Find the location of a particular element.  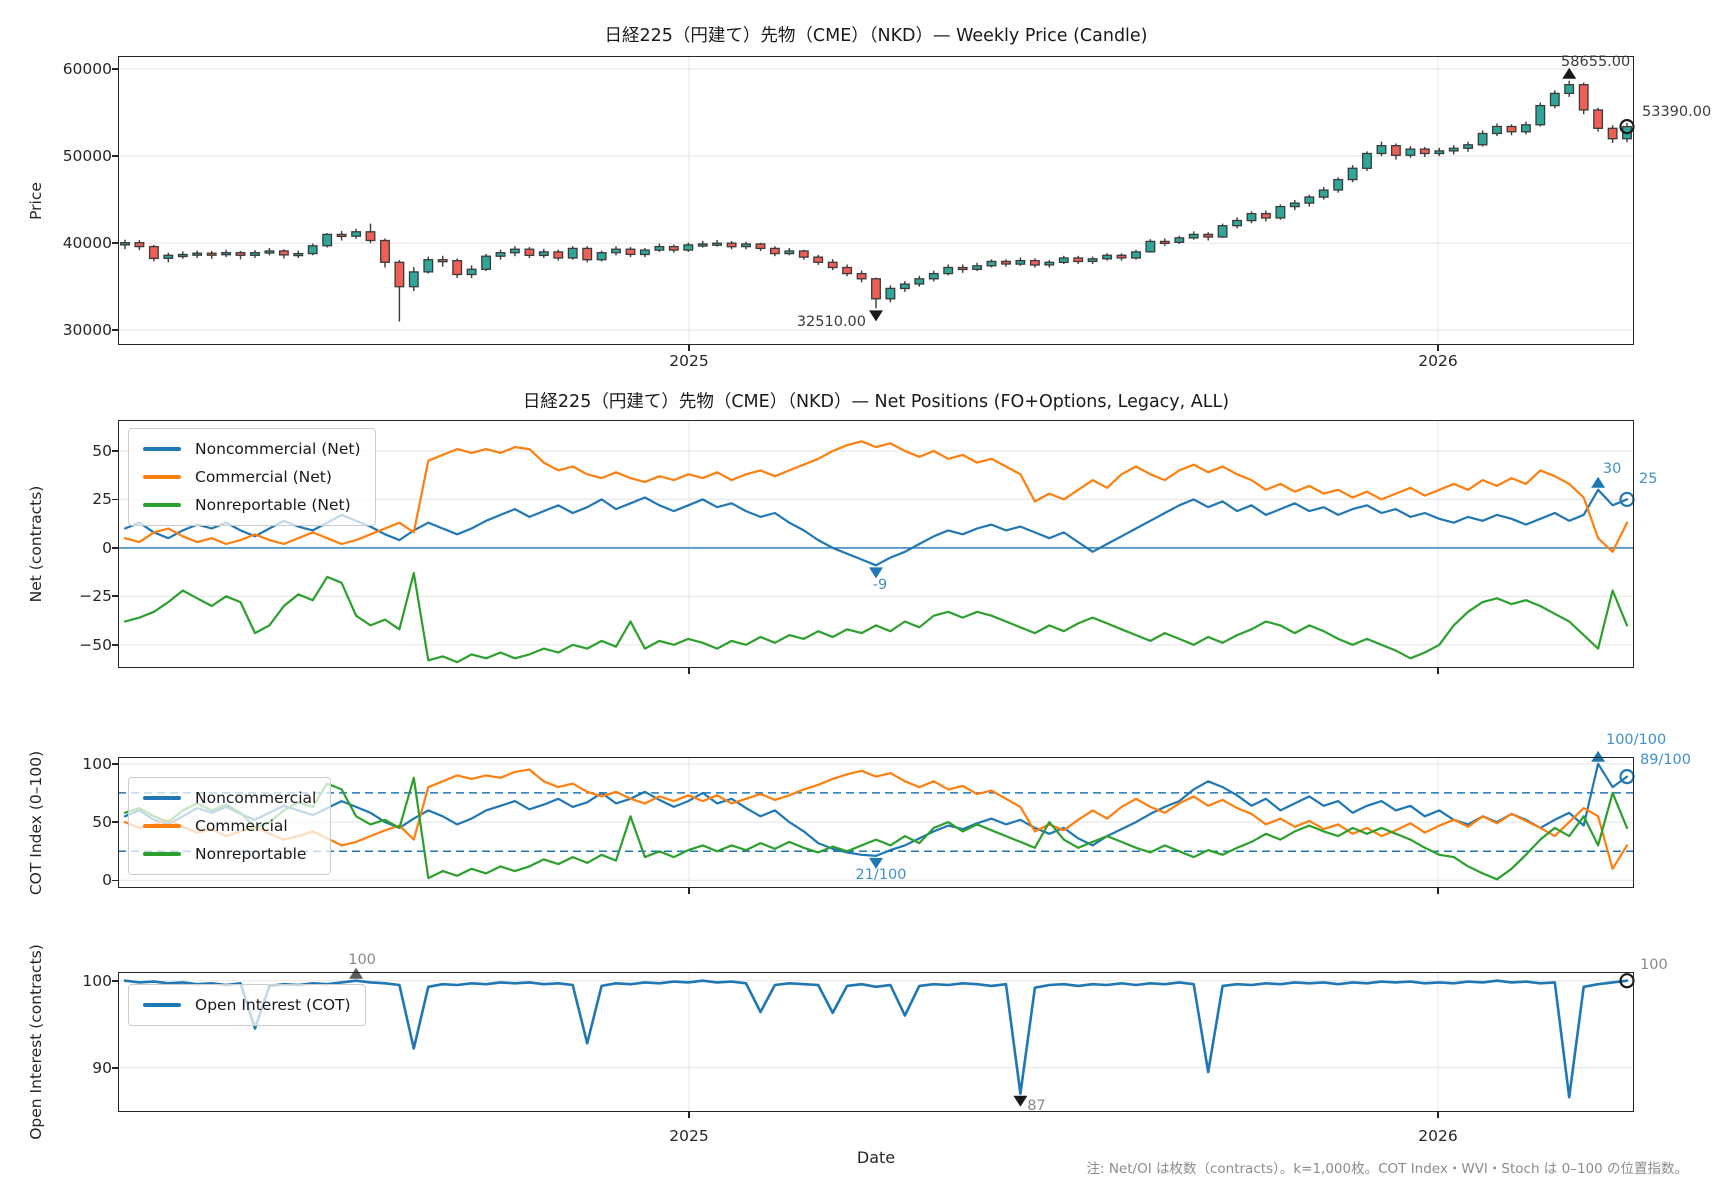

legend-item-open-interest: Open Interest (COT) is located at coordinates (247, 1005).